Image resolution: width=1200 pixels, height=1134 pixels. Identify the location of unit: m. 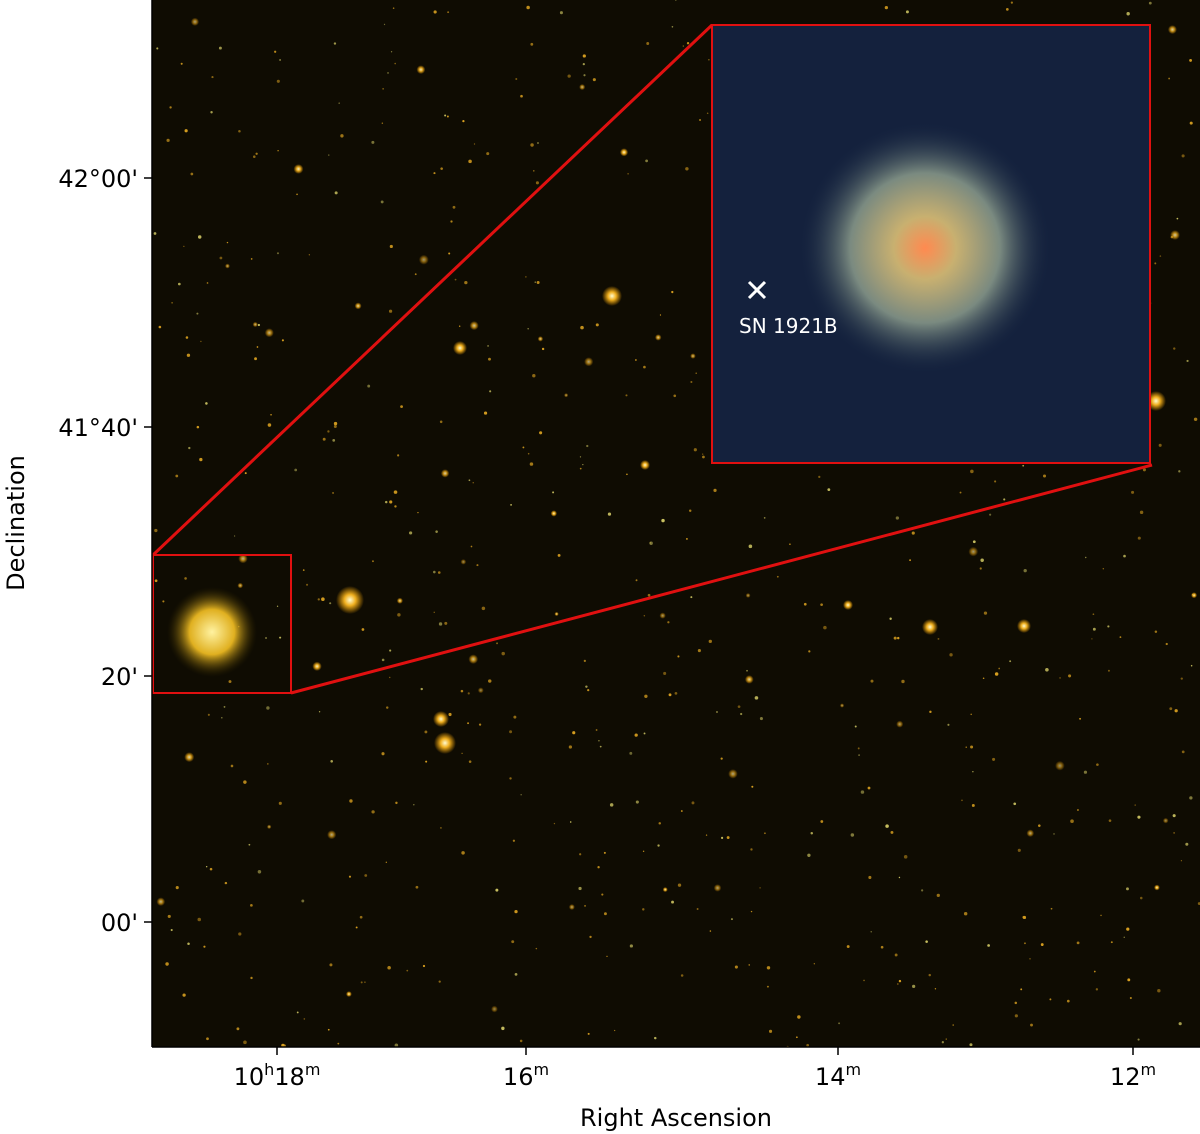
(853, 1069).